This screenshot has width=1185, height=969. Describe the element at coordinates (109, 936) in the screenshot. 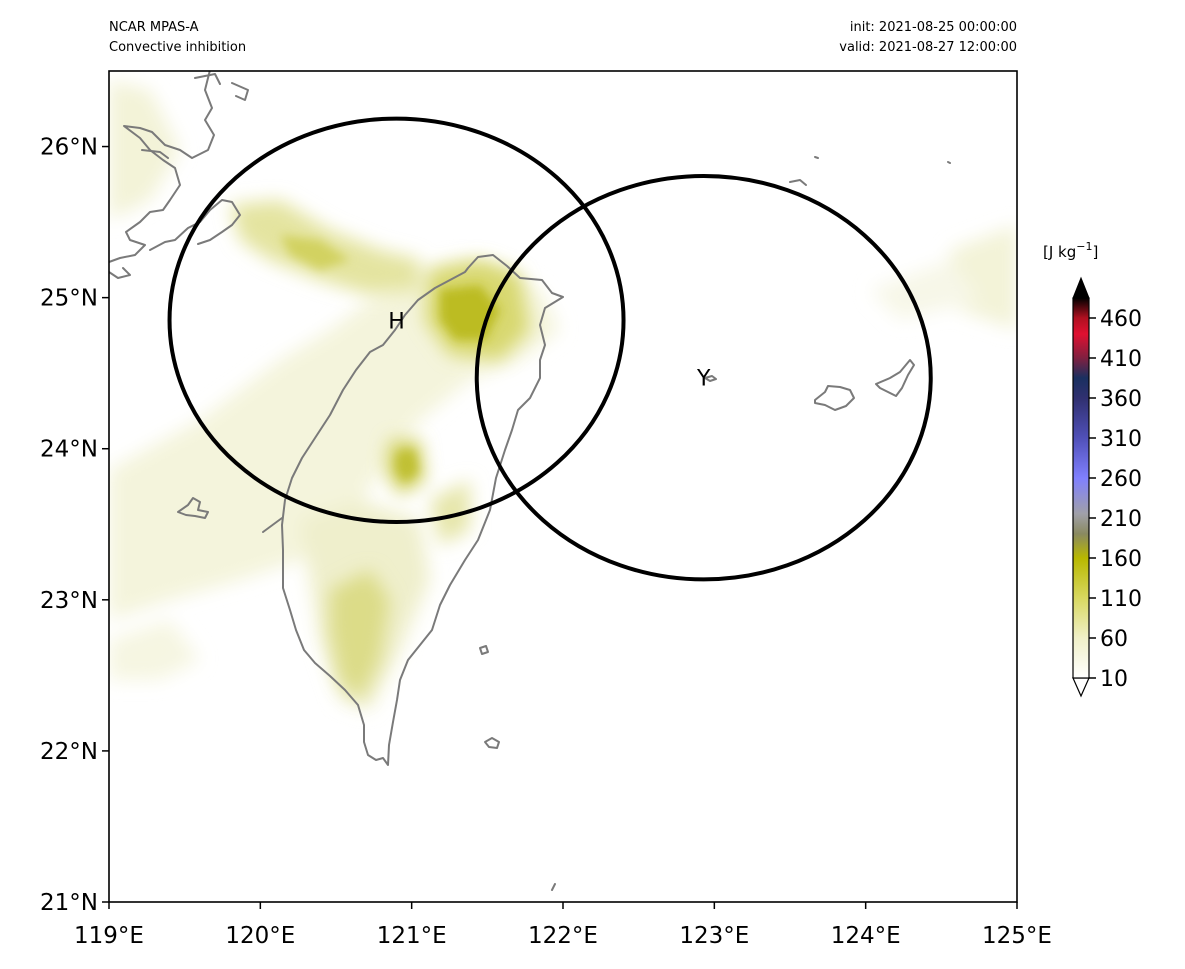

I see `lon-tick-label: 119°E` at that location.